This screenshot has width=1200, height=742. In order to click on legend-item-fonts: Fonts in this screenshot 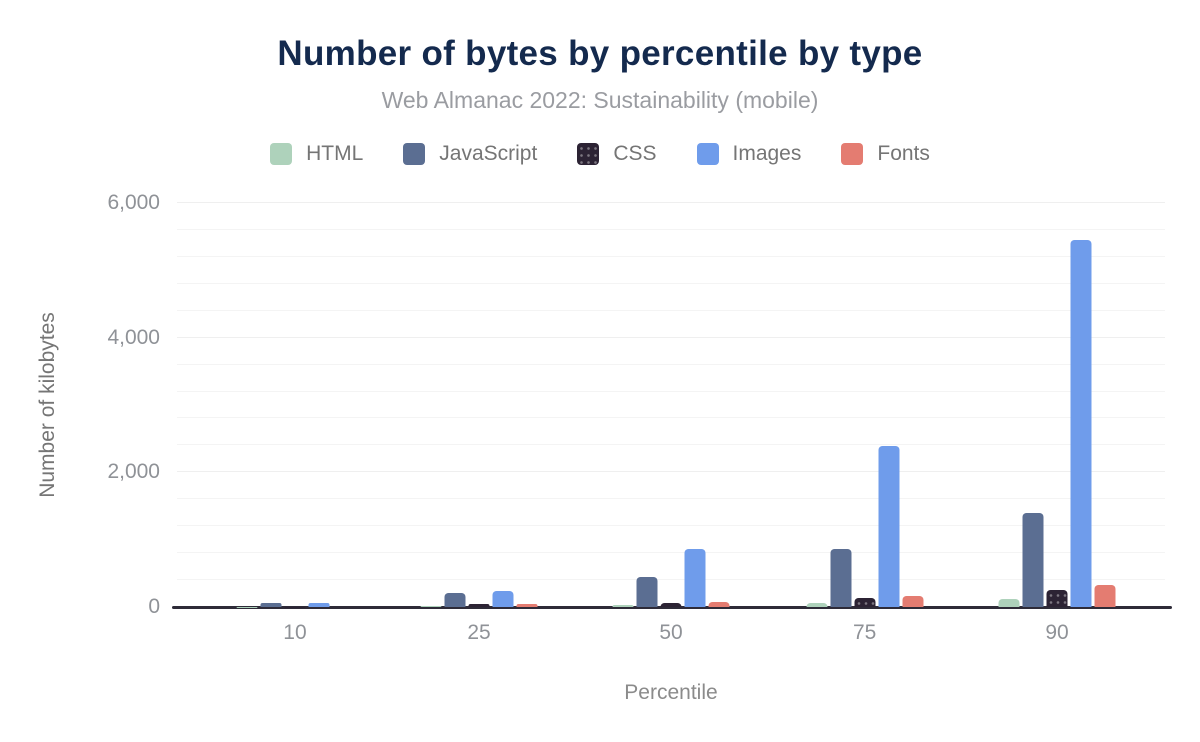, I will do `click(885, 154)`.